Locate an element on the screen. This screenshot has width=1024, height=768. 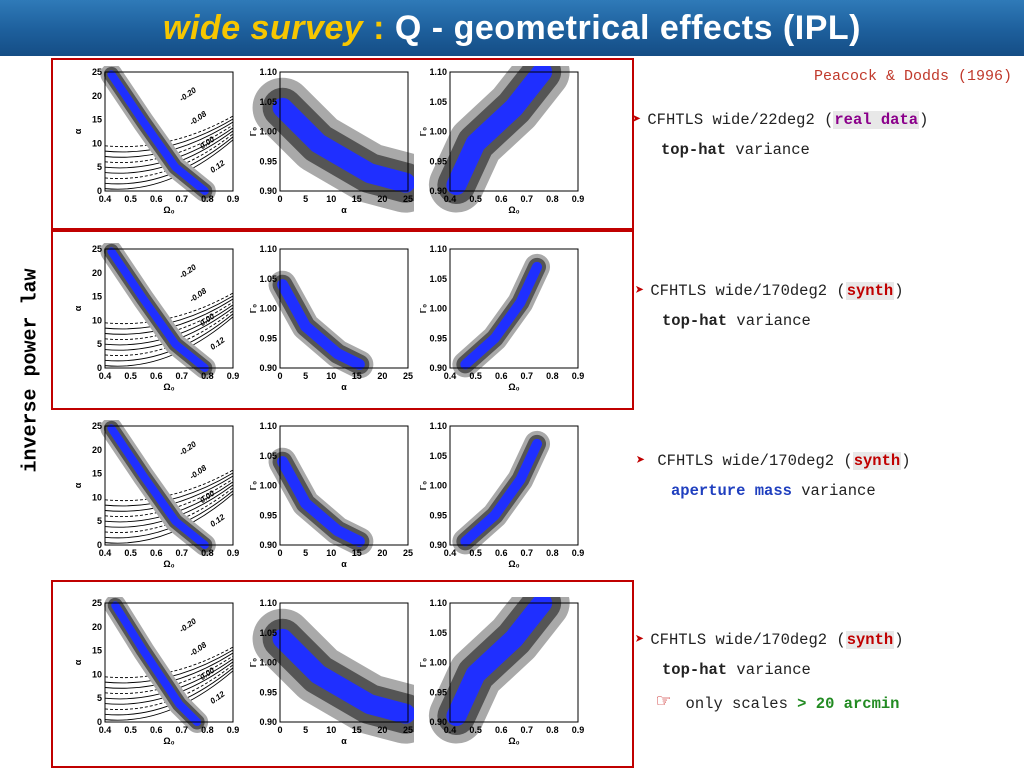
x-tick-label: 0 is located at coordinates (279, 553).